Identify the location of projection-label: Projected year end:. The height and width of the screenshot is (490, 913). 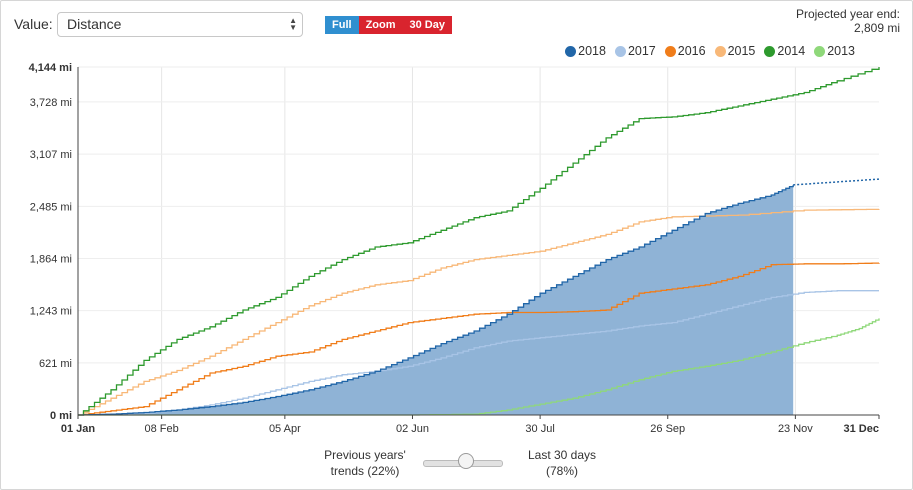
(847, 14).